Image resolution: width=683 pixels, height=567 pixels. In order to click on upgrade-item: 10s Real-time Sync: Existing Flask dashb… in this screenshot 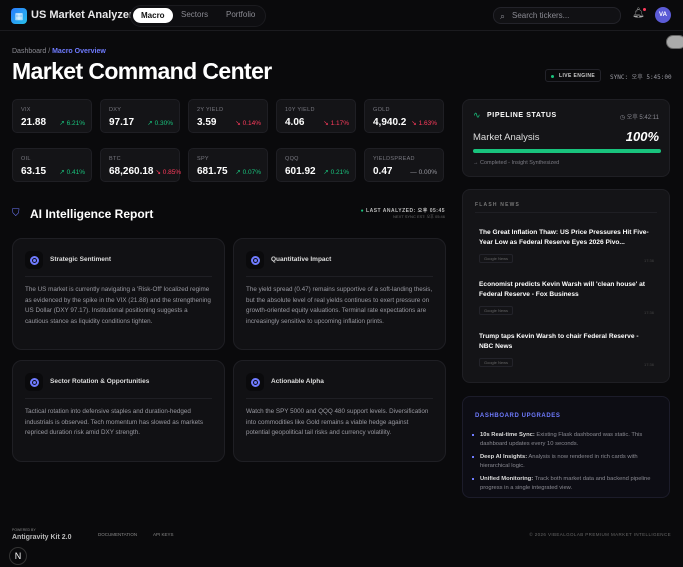, I will do `click(567, 439)`.